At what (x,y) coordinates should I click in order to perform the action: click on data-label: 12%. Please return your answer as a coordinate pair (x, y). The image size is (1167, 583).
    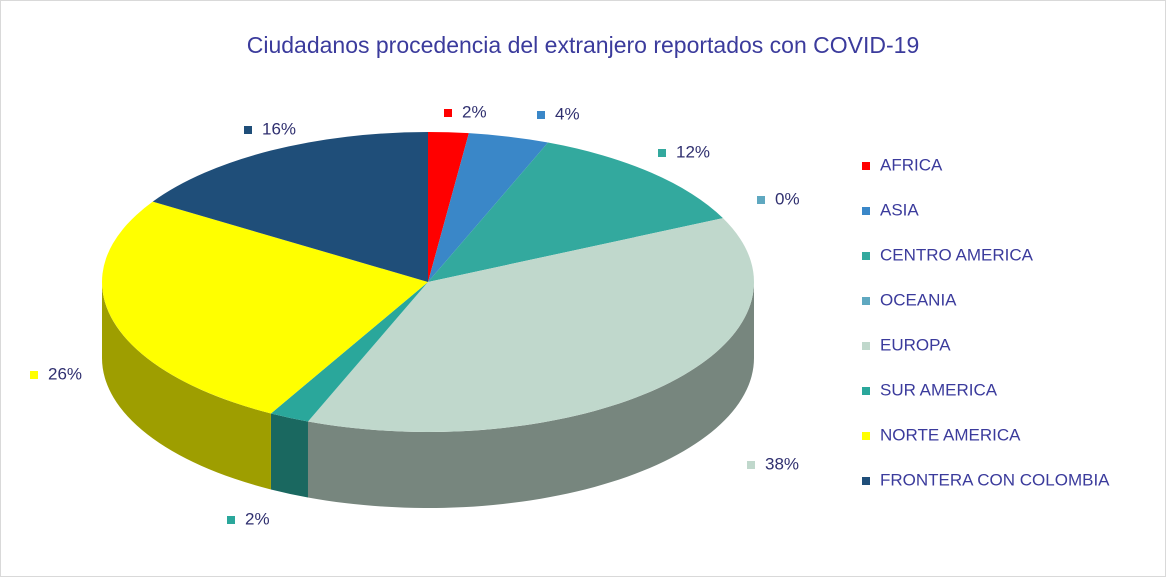
    Looking at the image, I should click on (693, 151).